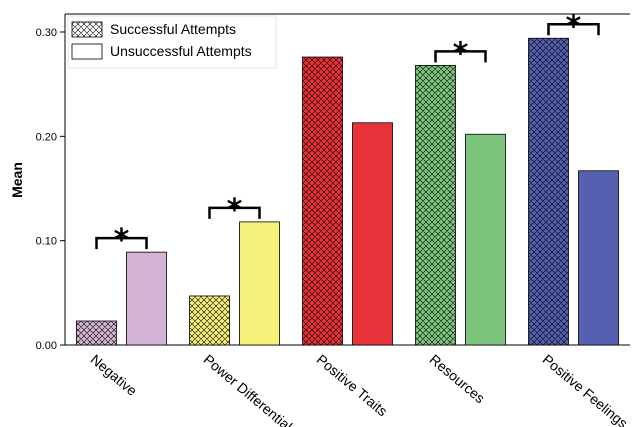 The image size is (632, 427). What do you see at coordinates (122, 240) in the screenshot?
I see `significance-star-0: *` at bounding box center [122, 240].